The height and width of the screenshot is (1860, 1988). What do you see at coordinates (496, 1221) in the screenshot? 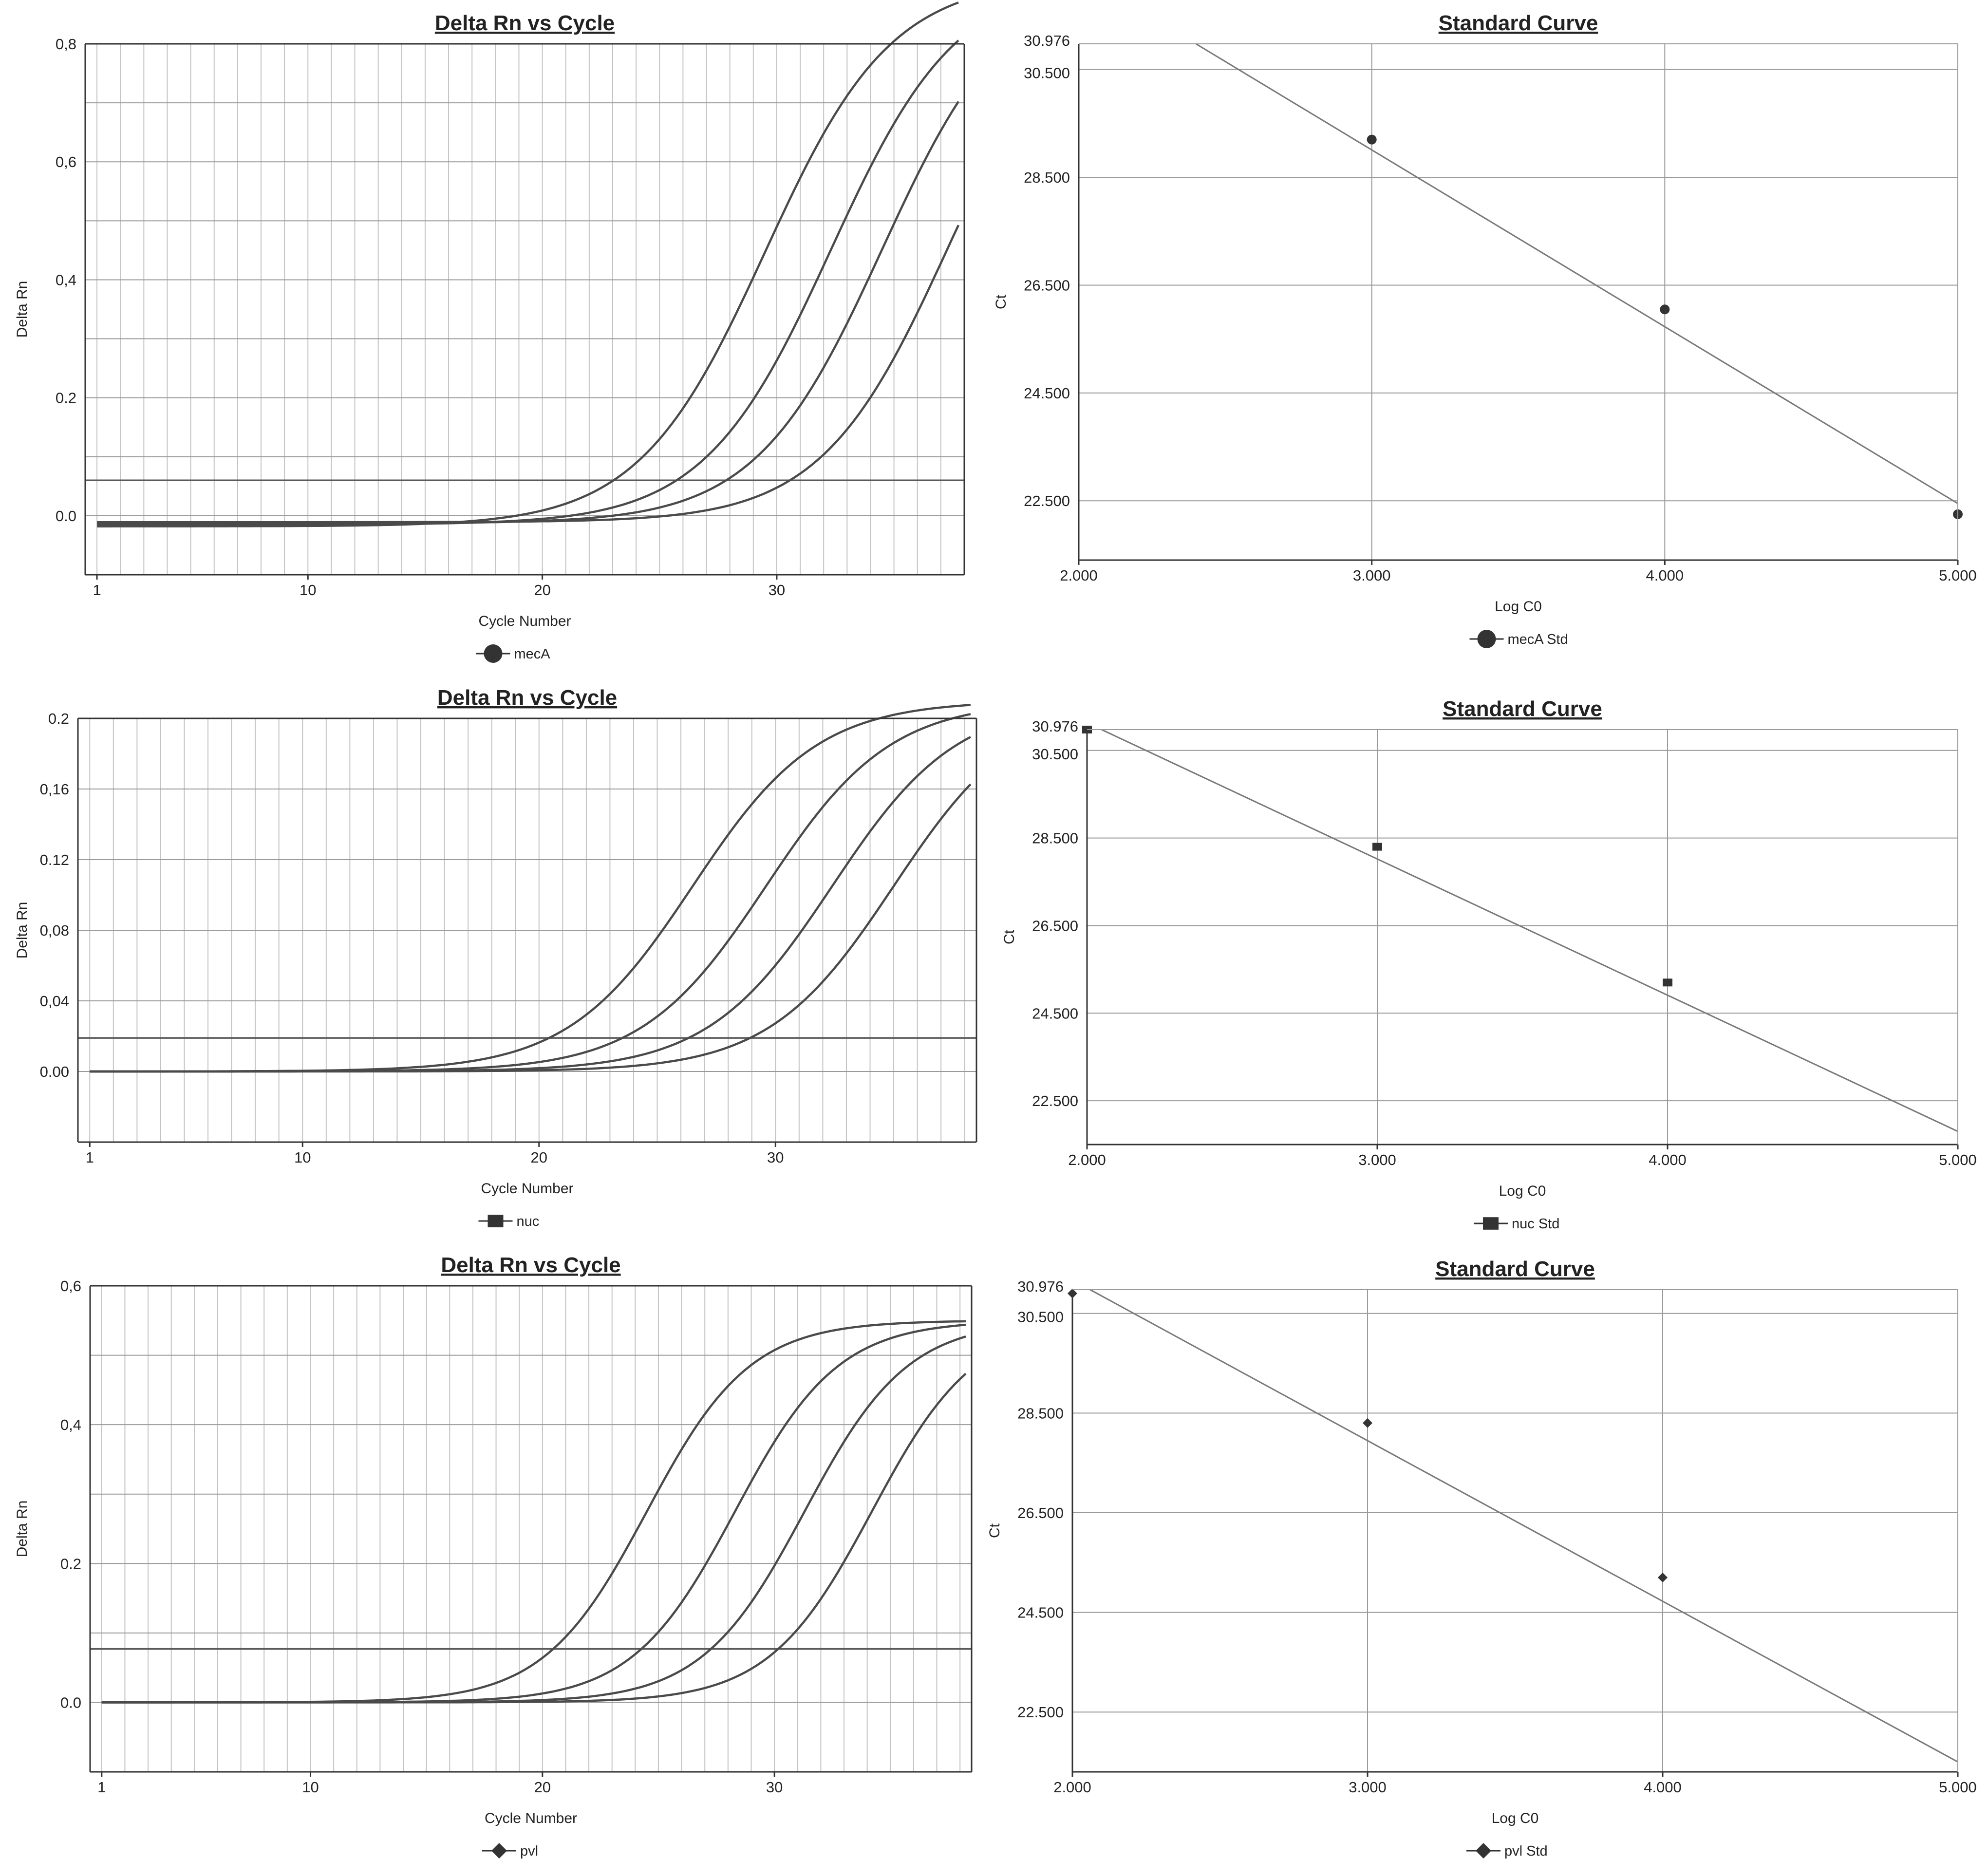
I see `square-legend-icon` at bounding box center [496, 1221].